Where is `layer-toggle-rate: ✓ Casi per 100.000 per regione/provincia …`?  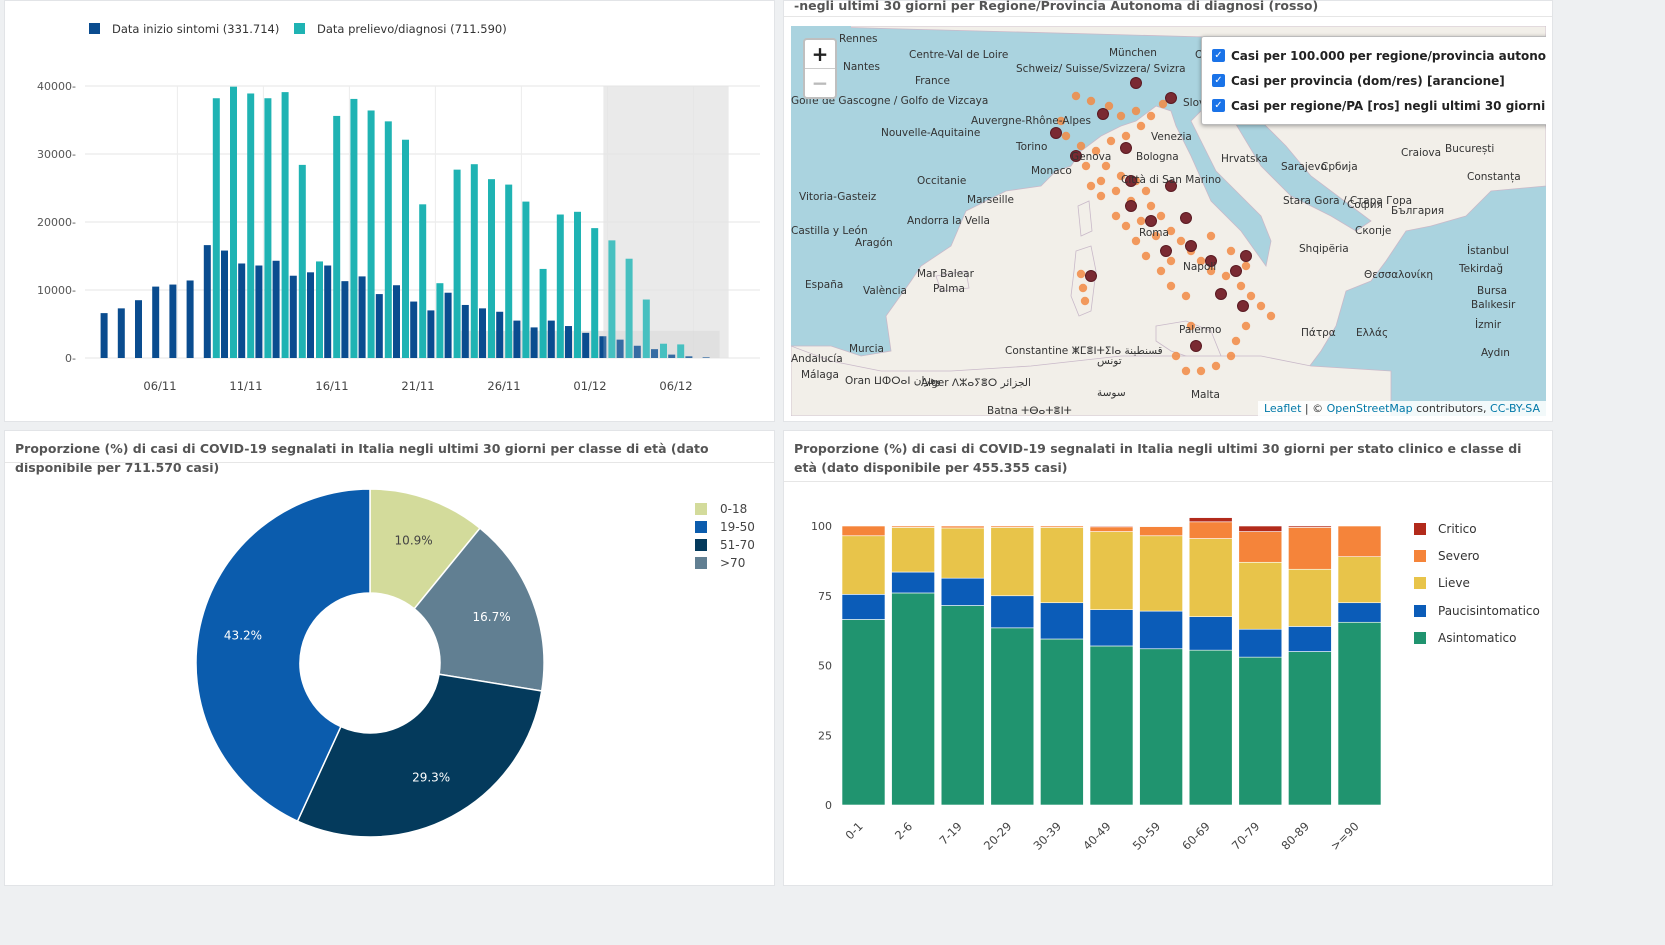
layer-toggle-rate: ✓ Casi per 100.000 per regione/provincia … is located at coordinates (1379, 55).